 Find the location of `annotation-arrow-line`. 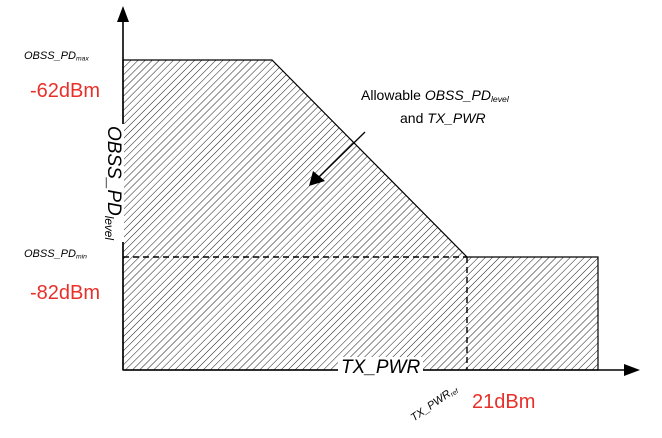

annotation-arrow-line is located at coordinates (341, 155).